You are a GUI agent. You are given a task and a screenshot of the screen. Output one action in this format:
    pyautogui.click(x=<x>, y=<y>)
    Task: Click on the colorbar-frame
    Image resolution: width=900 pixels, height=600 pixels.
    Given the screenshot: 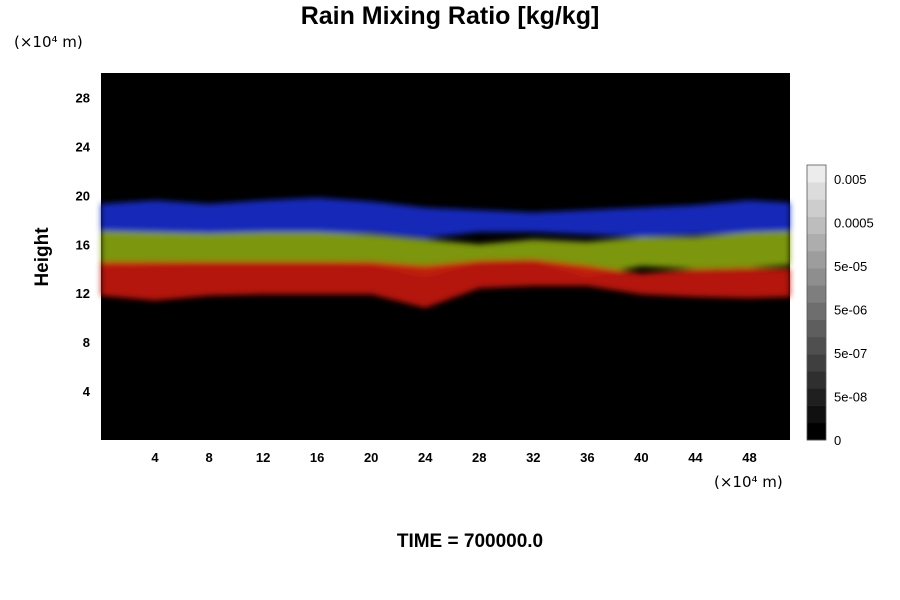 What is the action you would take?
    pyautogui.click(x=816, y=302)
    